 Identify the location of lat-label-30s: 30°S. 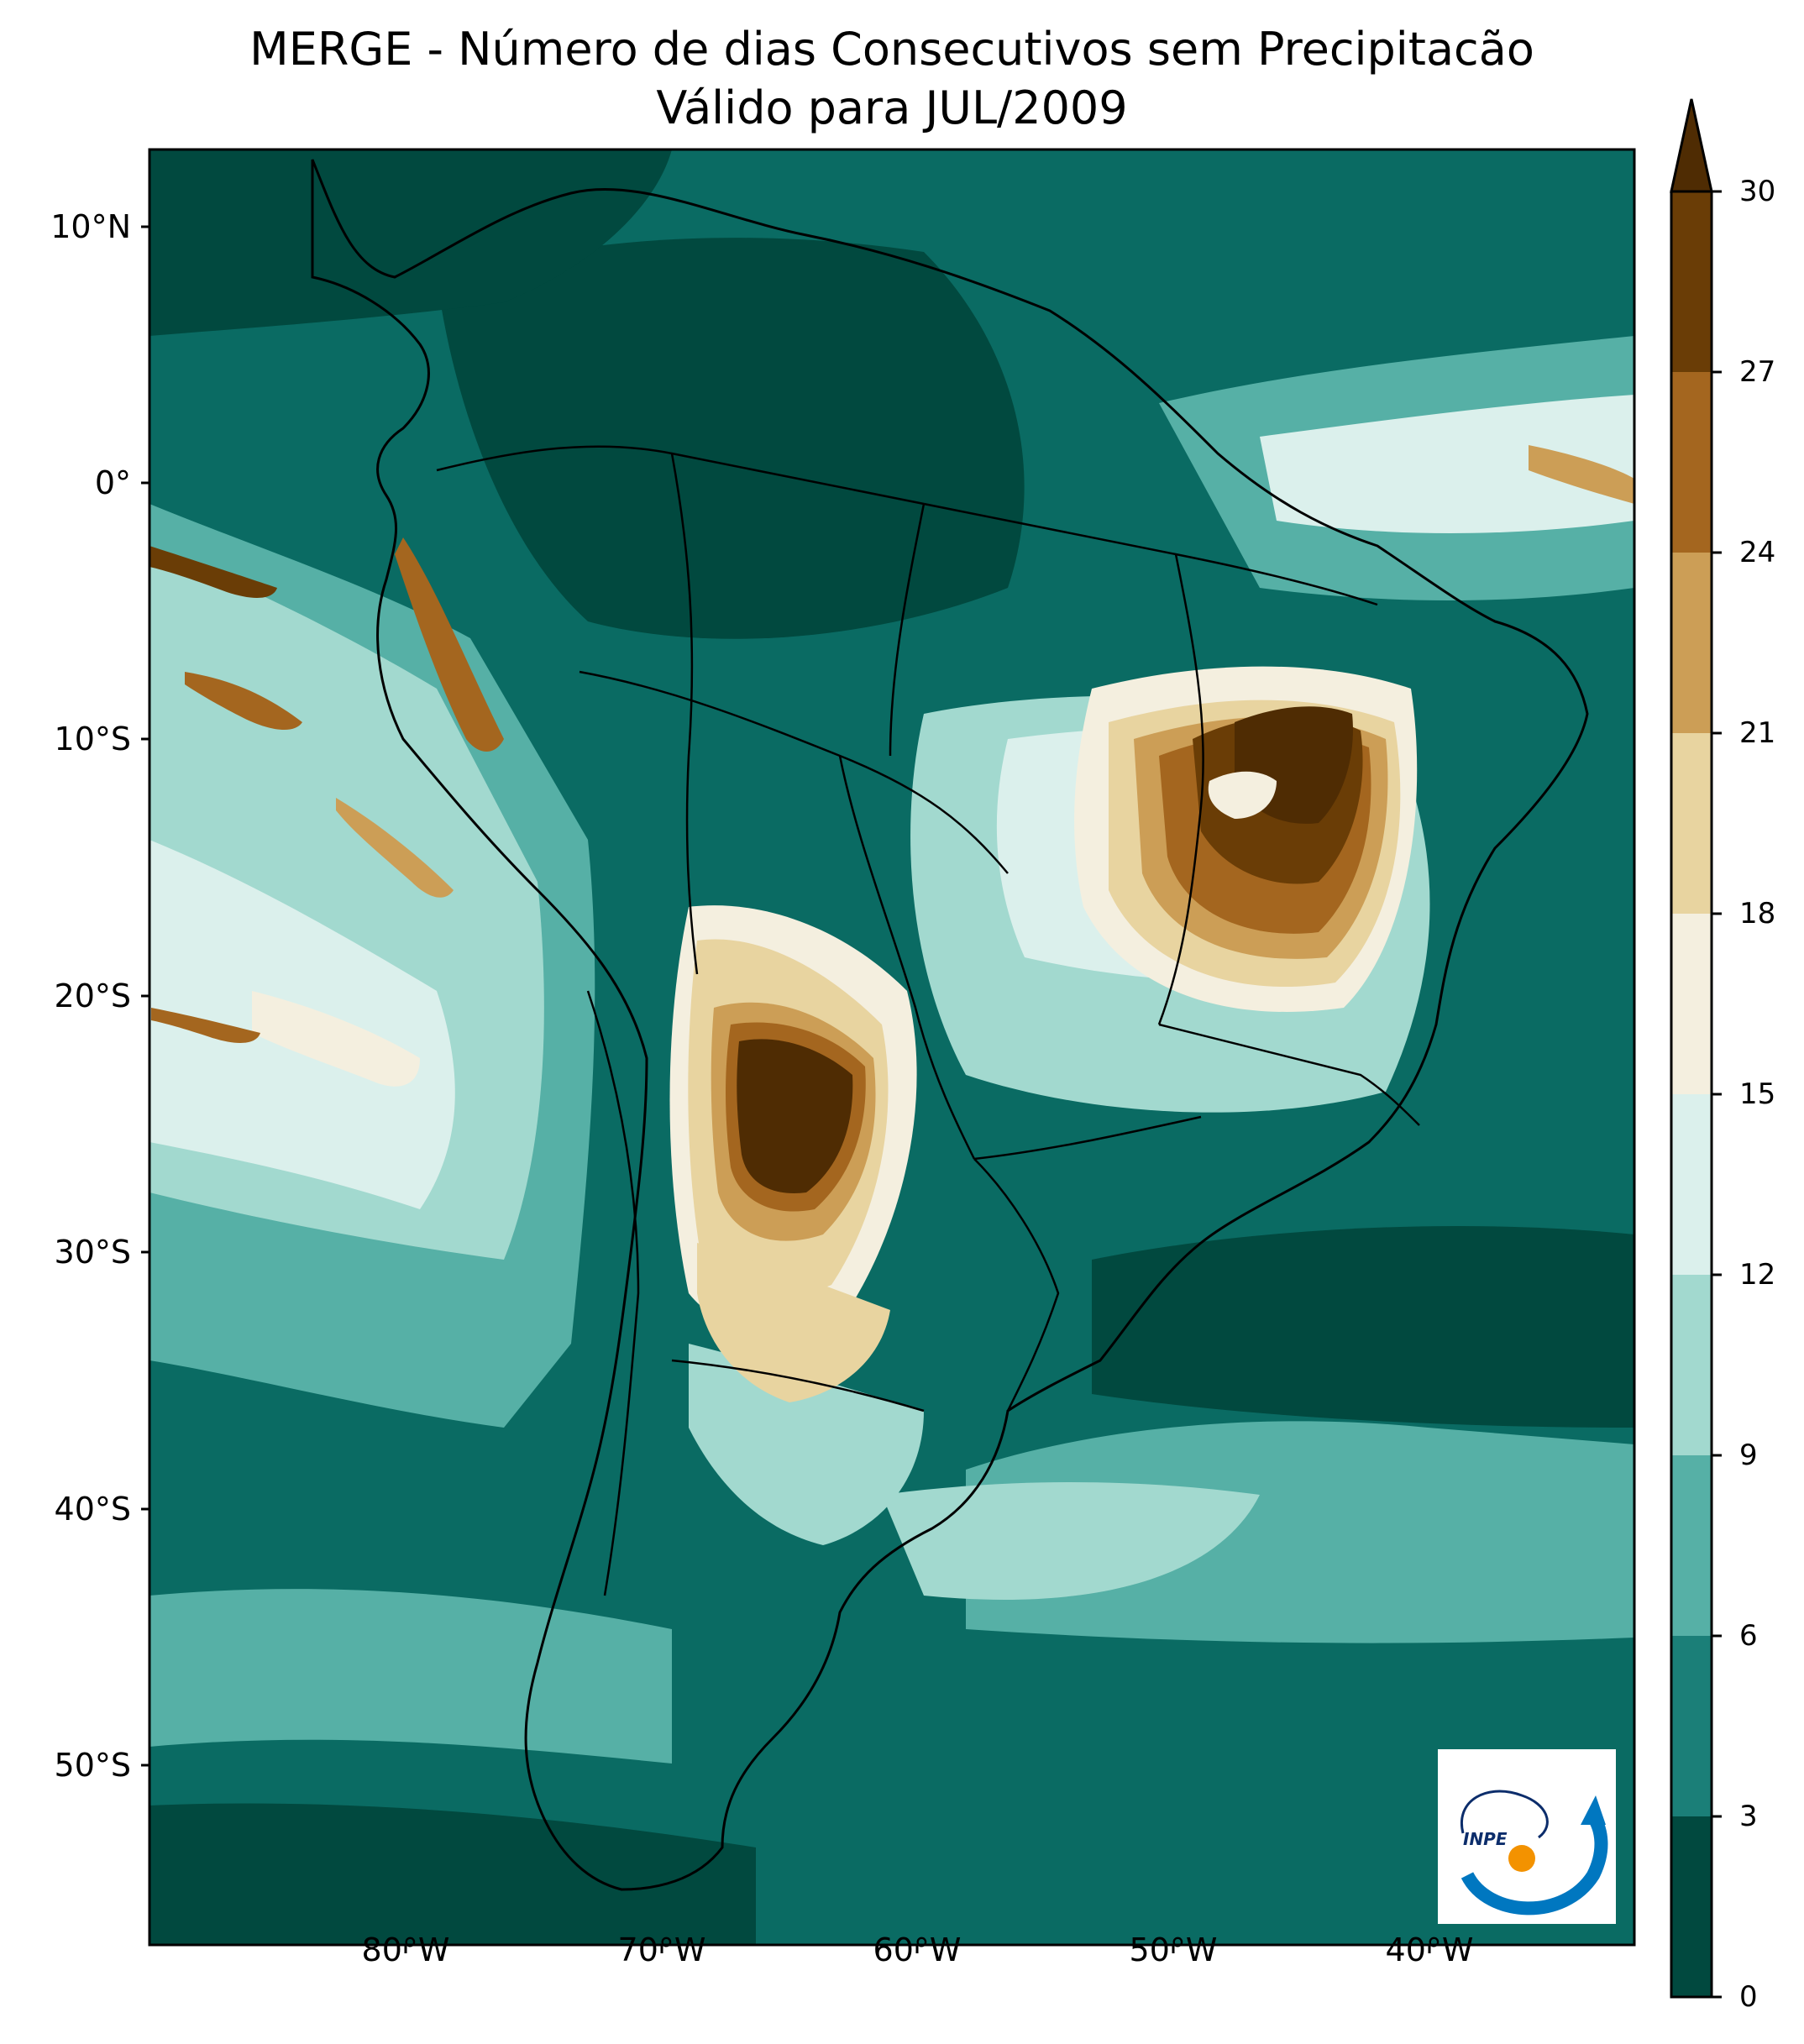
(92, 1252).